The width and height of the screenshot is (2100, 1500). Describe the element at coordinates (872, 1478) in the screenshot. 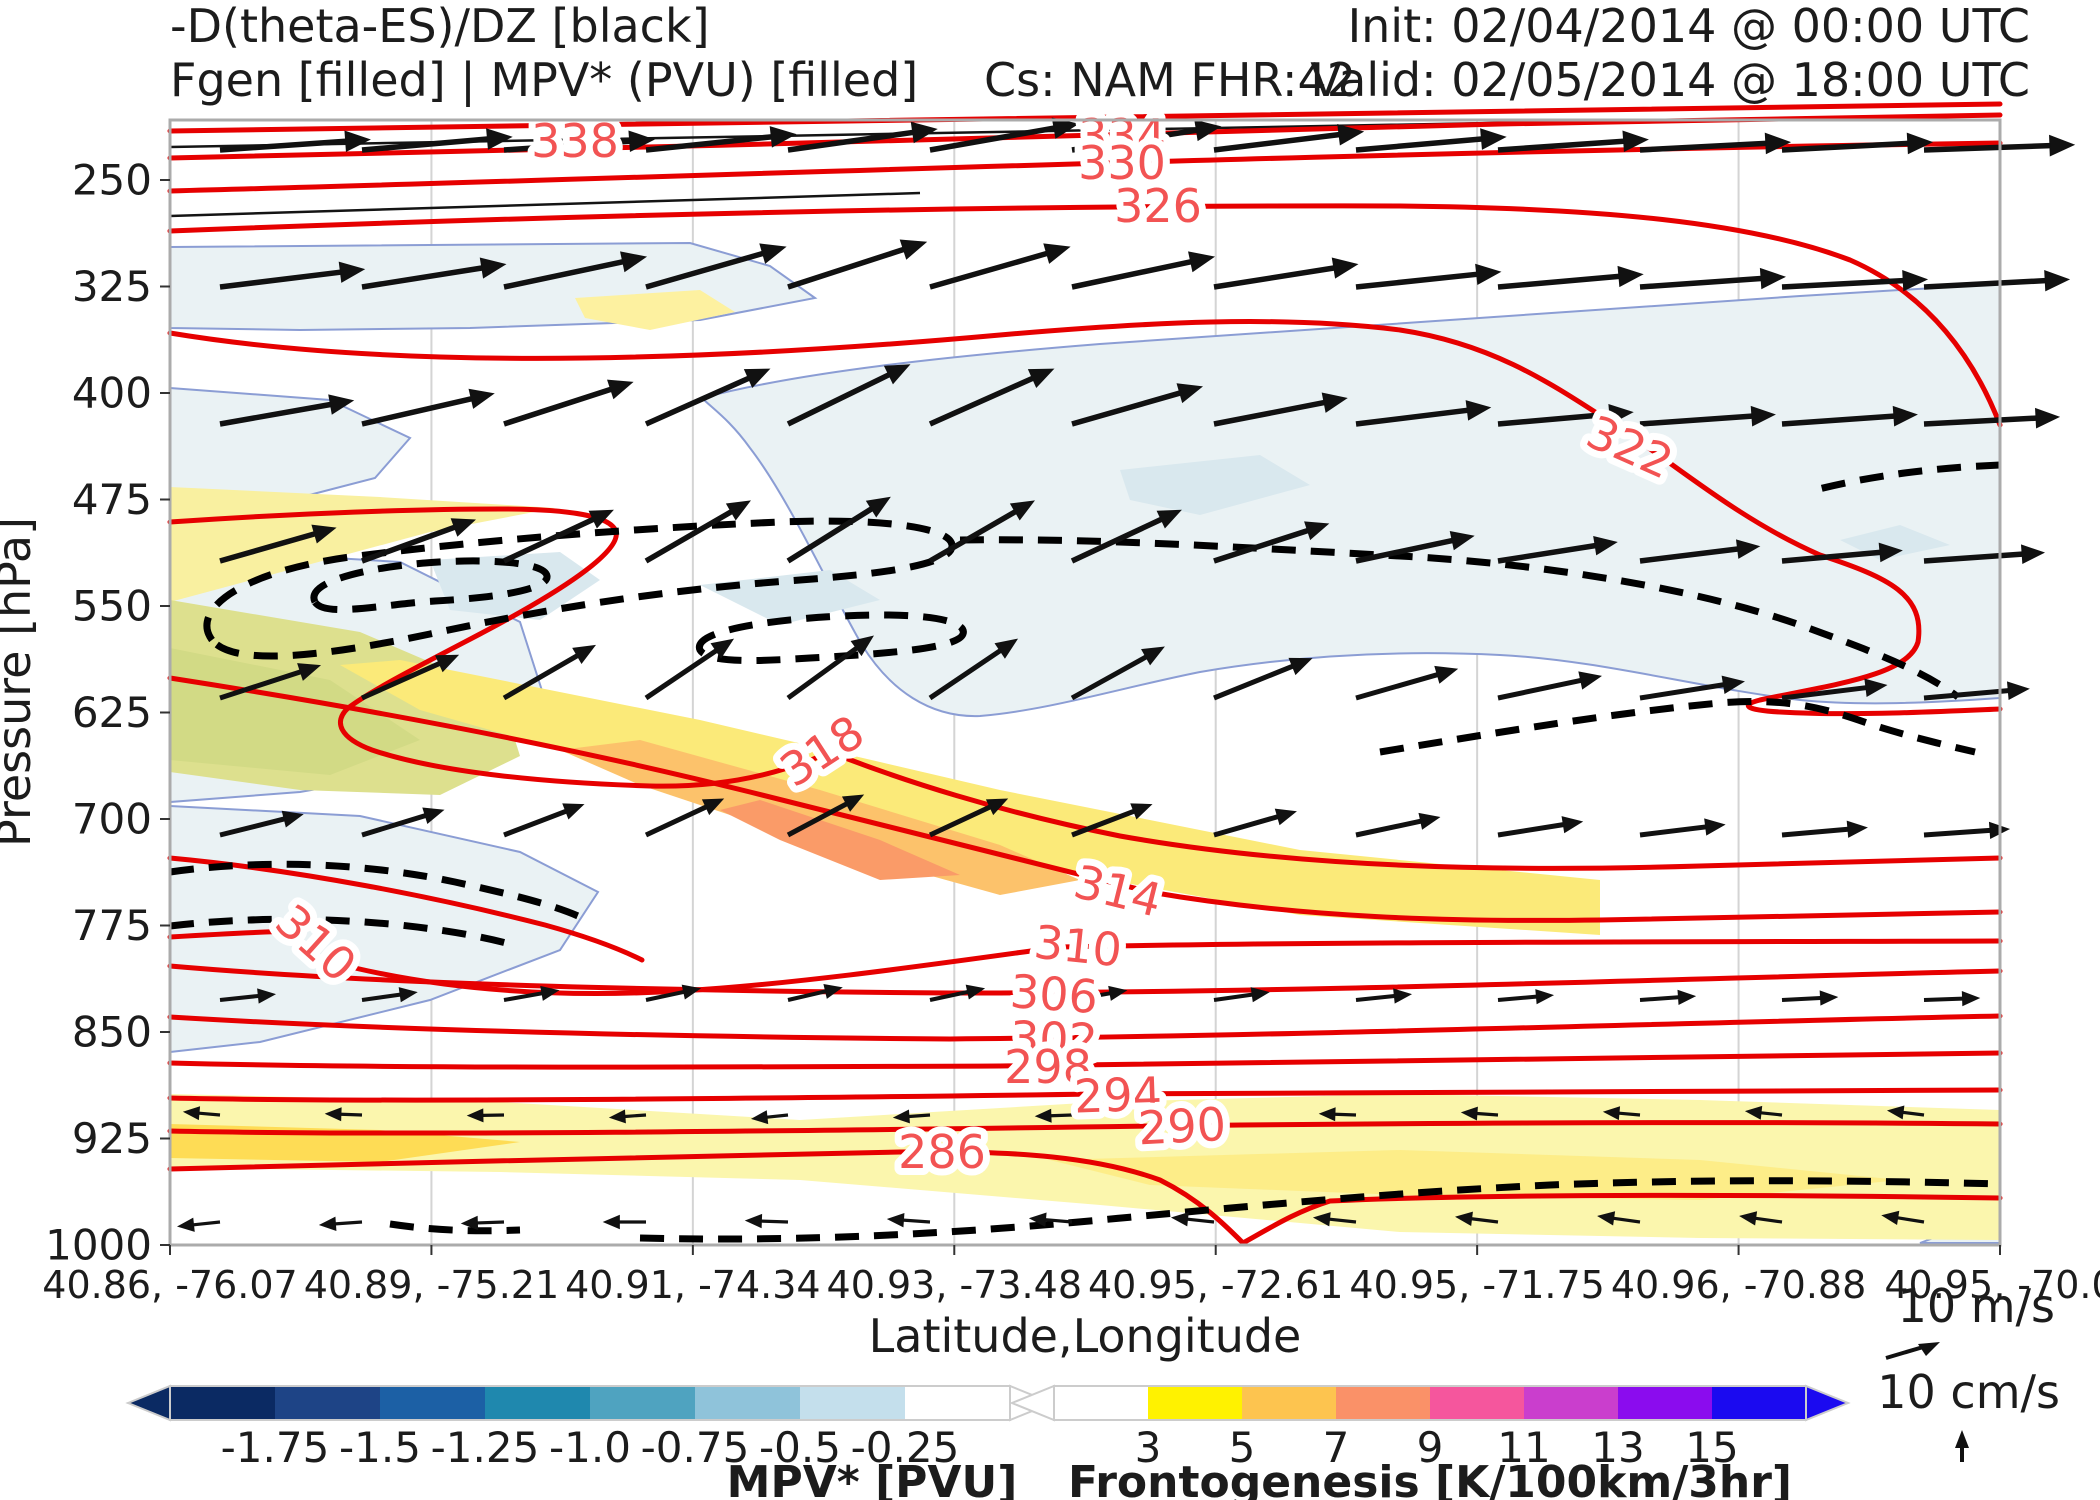

I see `mpv-colorbar-title: MPV* [PVU]` at that location.